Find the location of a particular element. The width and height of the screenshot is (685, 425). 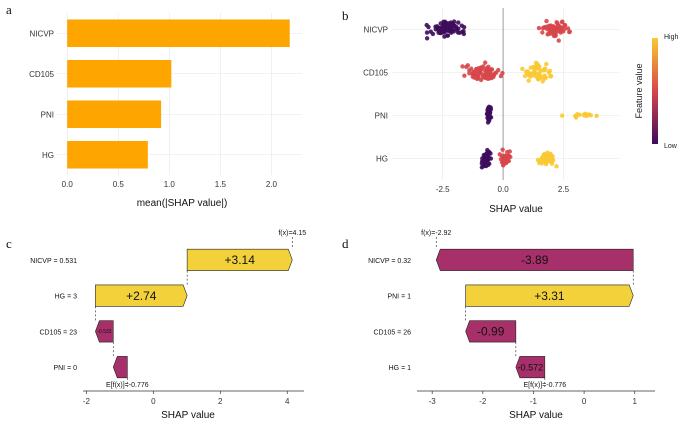

panel-c-x-axis-label: SHAP value is located at coordinates (188, 415).